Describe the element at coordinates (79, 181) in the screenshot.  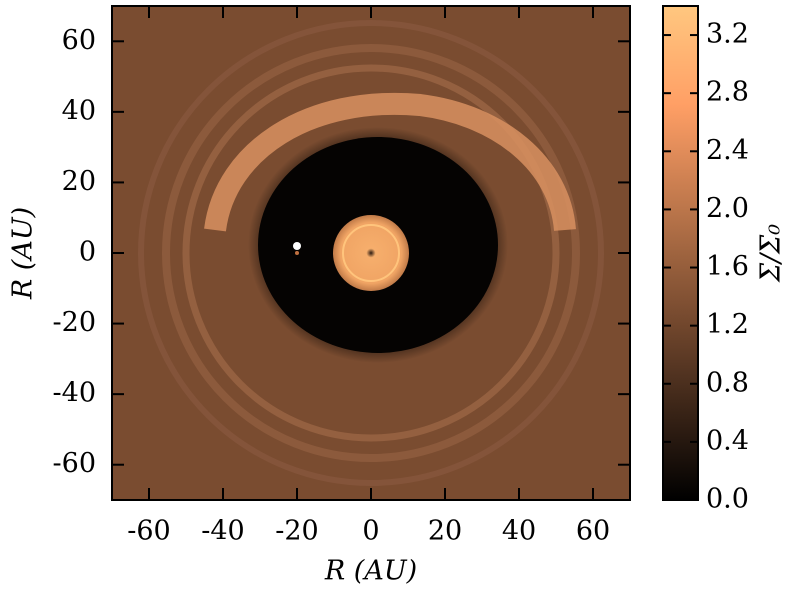
I see `y-tick-label: 20` at that location.